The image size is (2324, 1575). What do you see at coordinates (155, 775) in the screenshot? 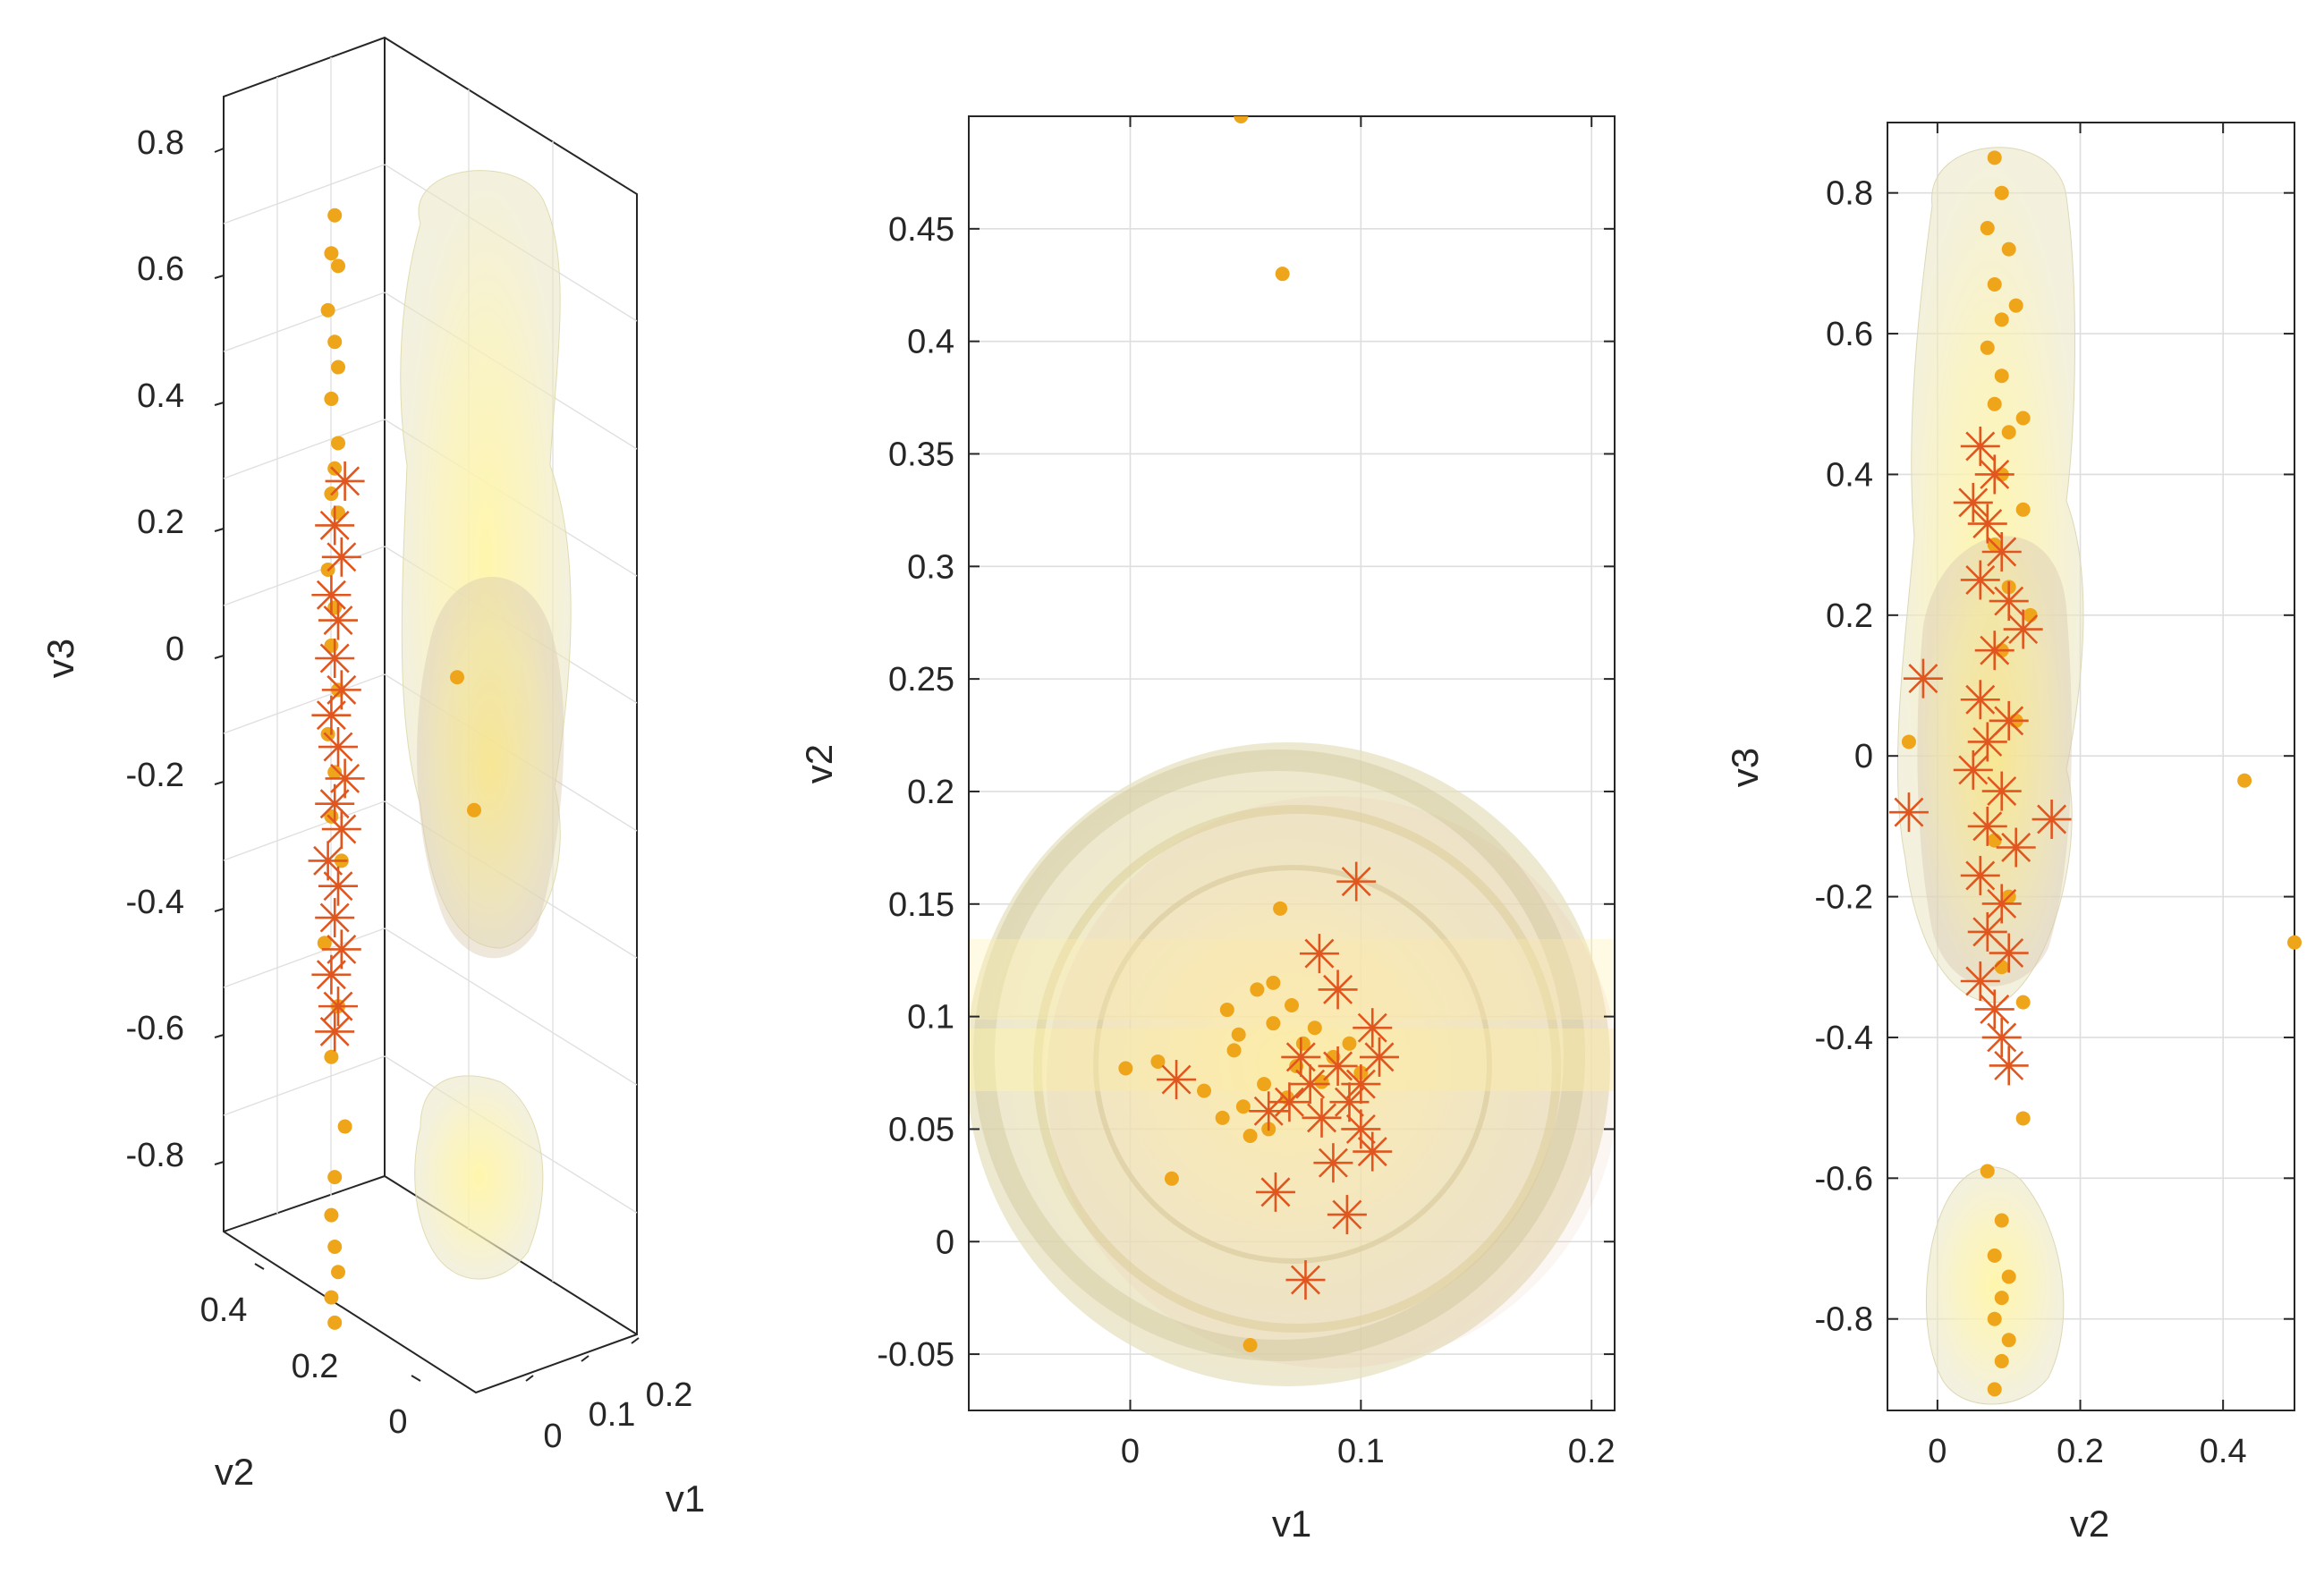
I see `z-tick-label: -0.2` at bounding box center [155, 775].